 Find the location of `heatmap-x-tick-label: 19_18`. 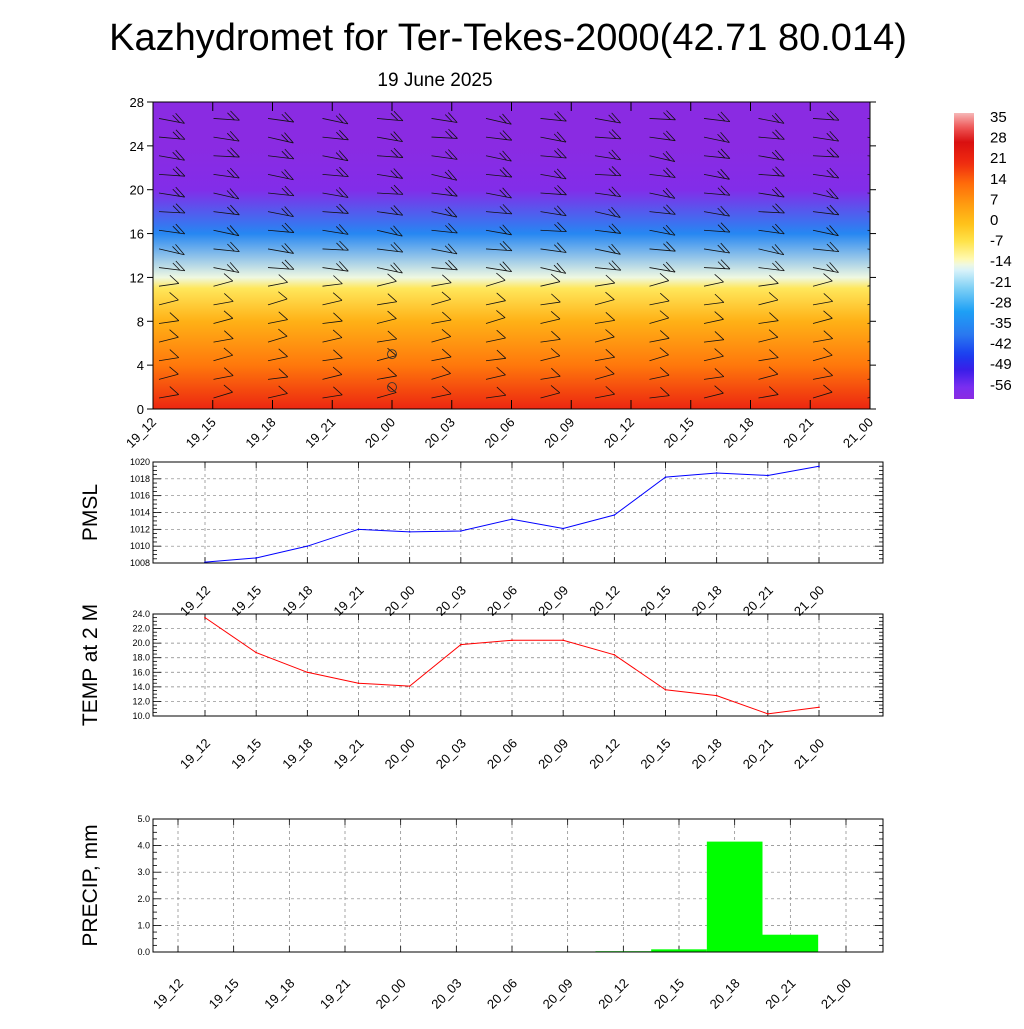

heatmap-x-tick-label: 19_18 is located at coordinates (260, 433).